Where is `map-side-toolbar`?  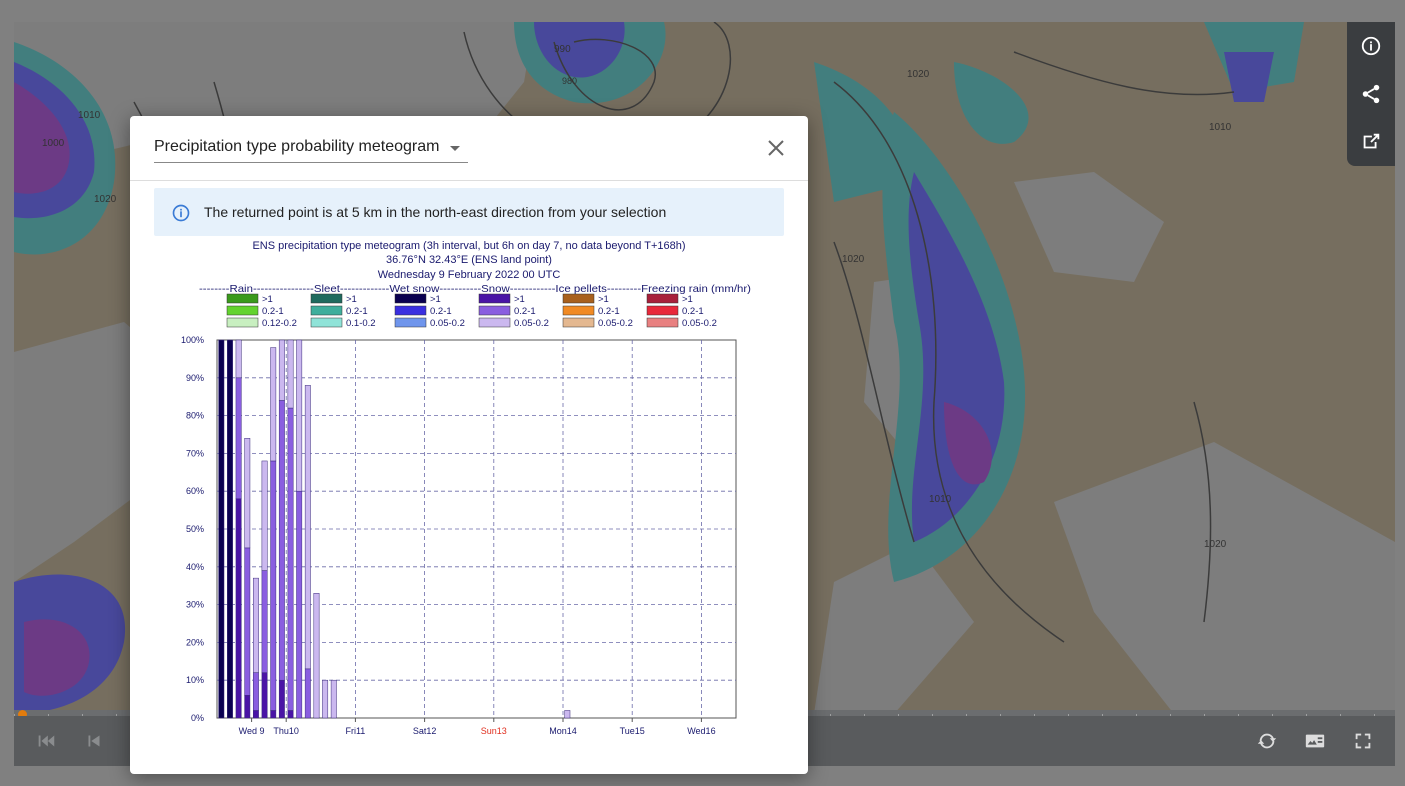
map-side-toolbar is located at coordinates (1371, 94).